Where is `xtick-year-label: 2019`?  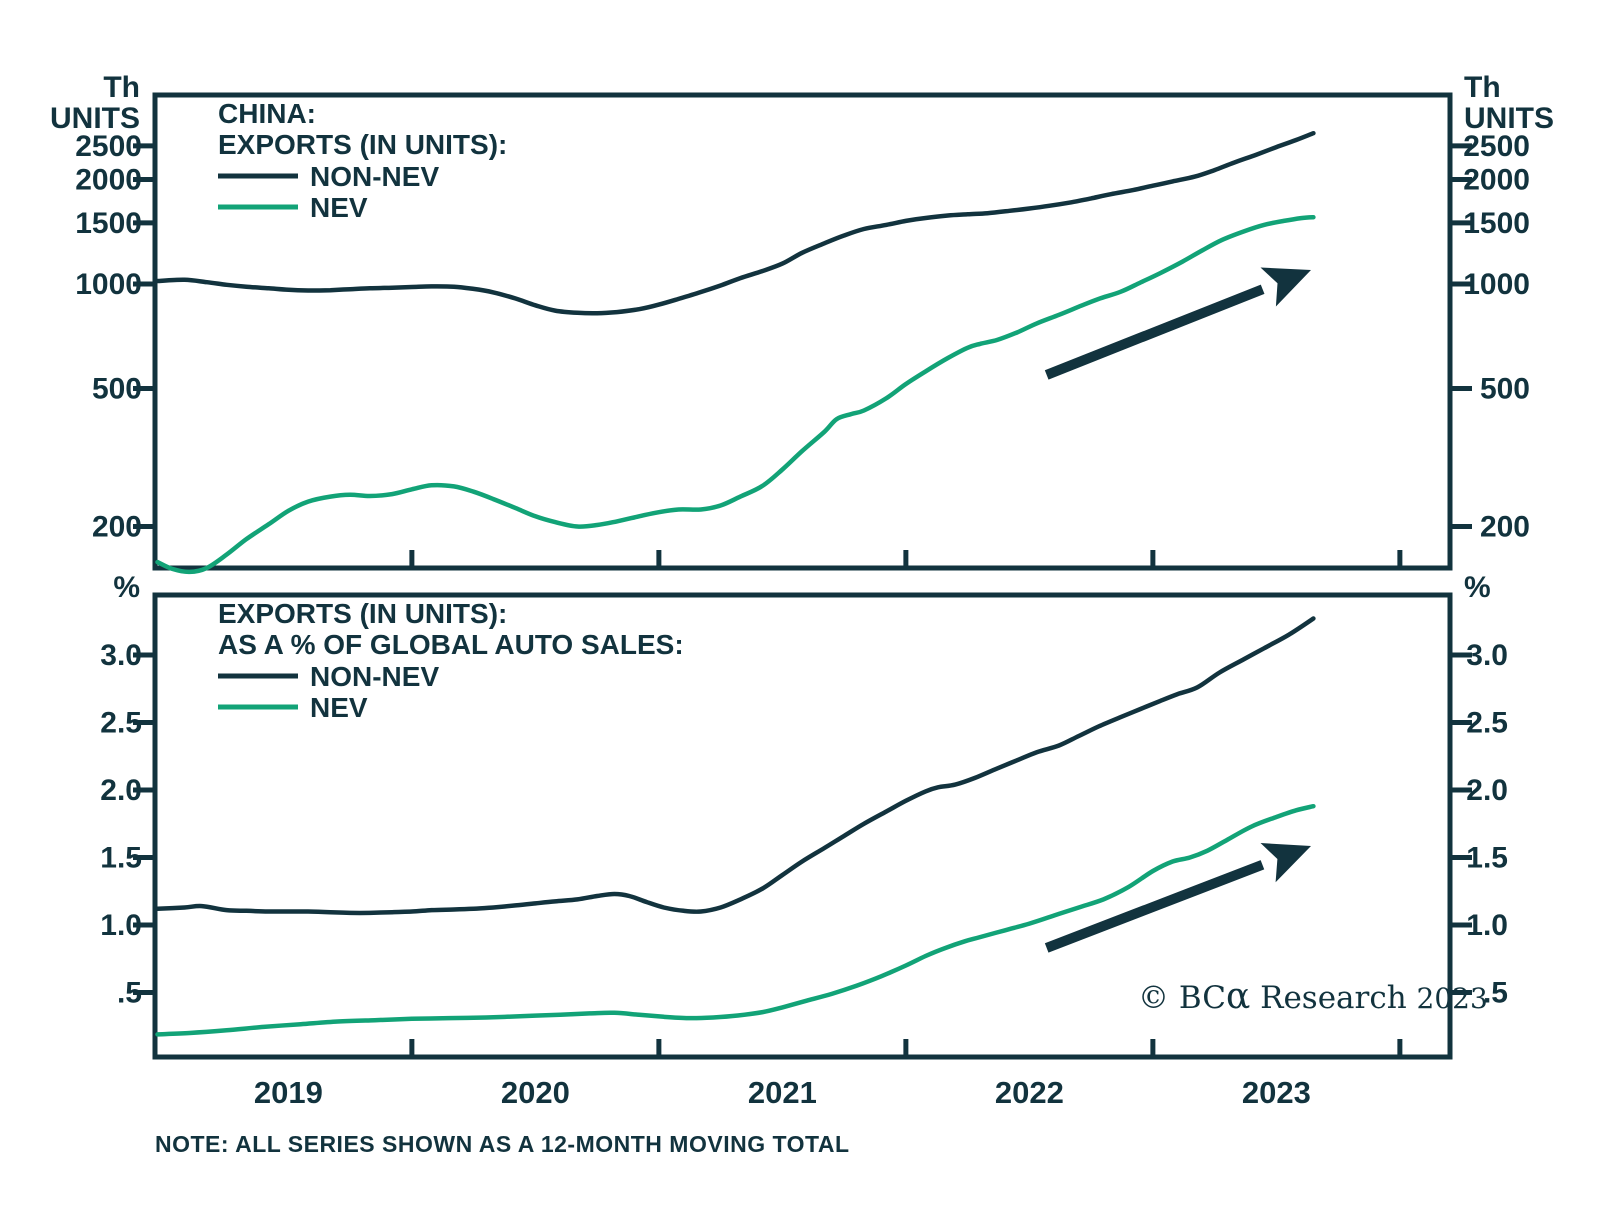
xtick-year-label: 2019 is located at coordinates (288, 1092).